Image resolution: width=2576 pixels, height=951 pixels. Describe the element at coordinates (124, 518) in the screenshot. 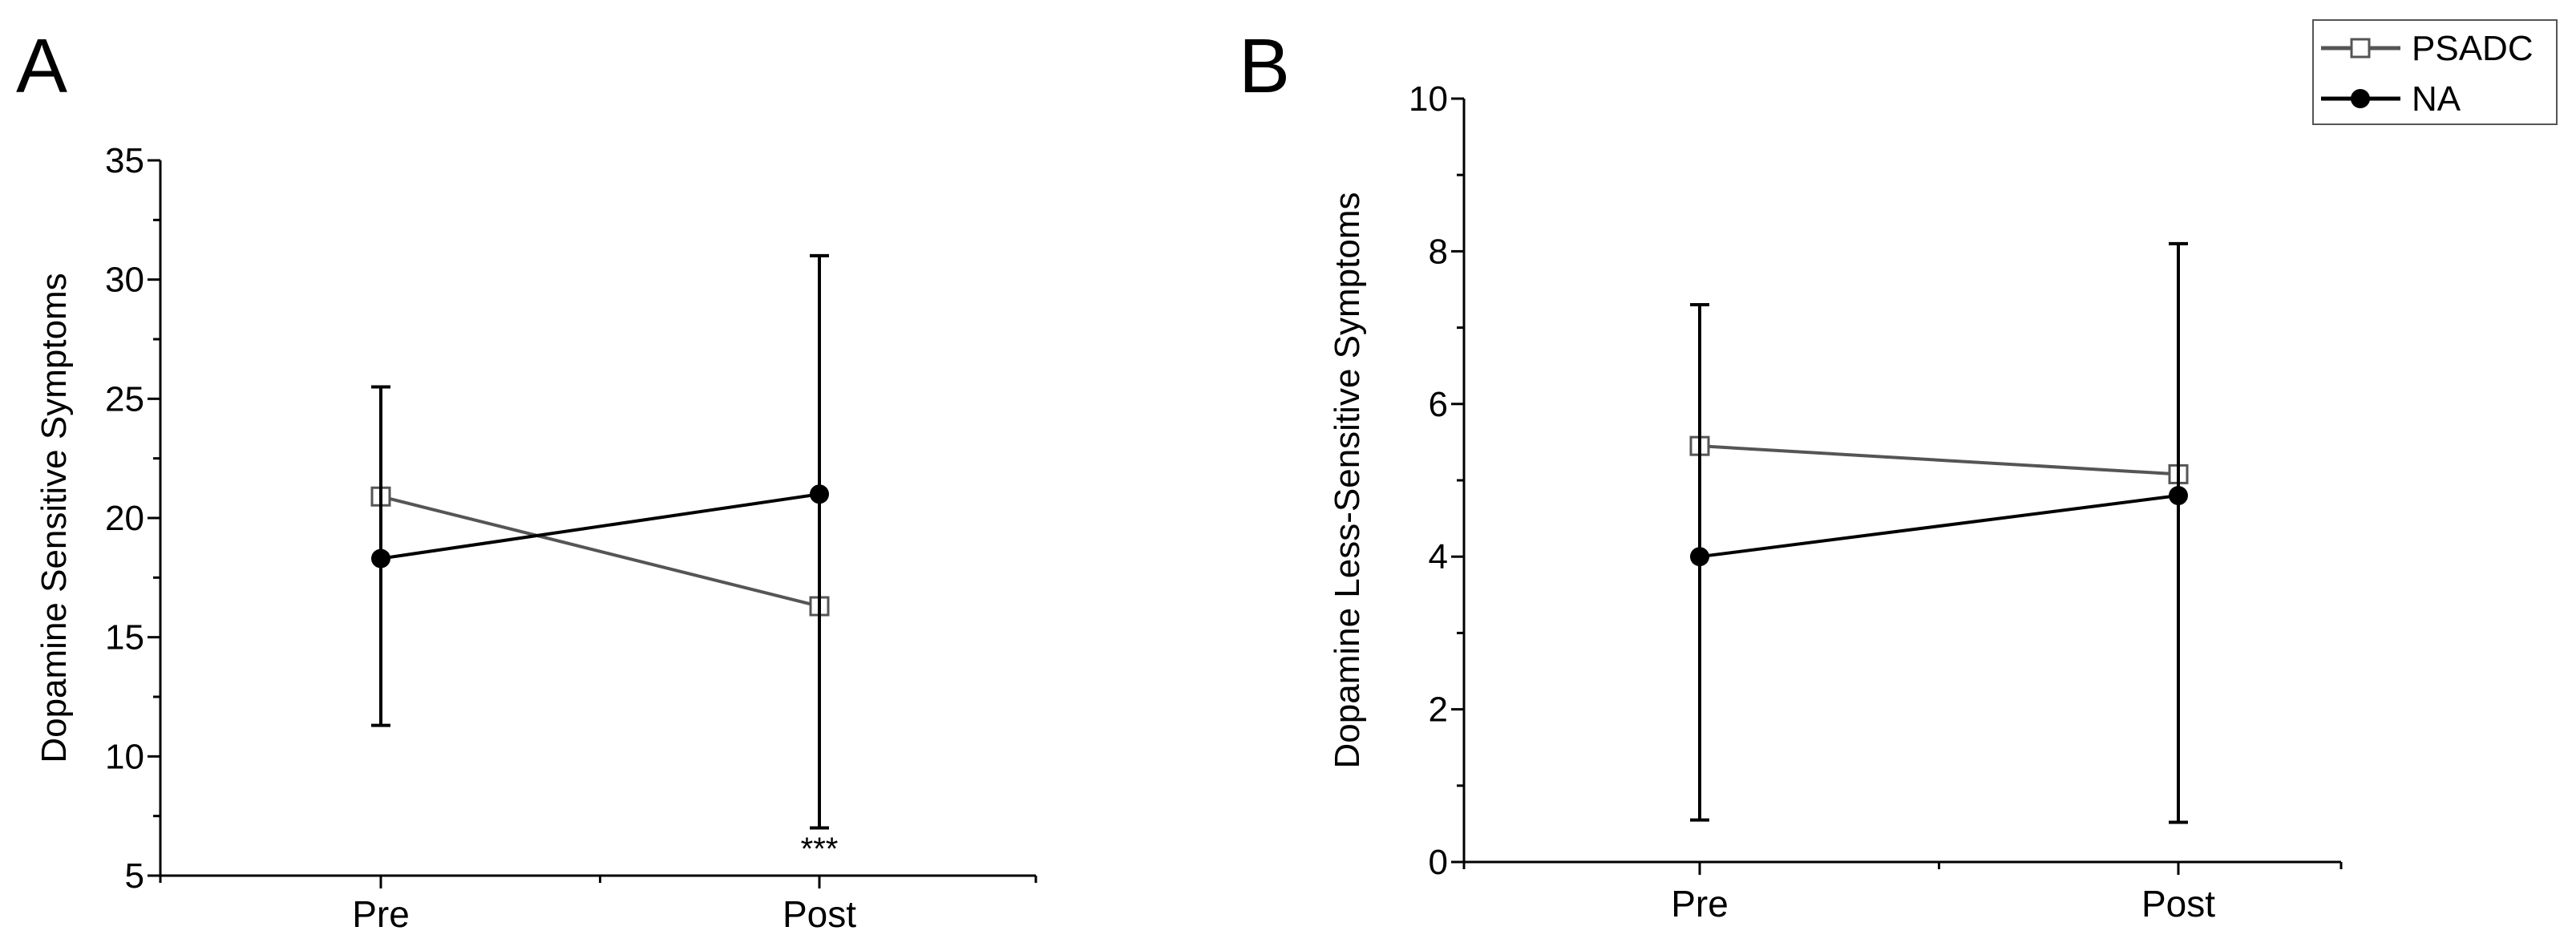

I see `y-tick-label: 20` at that location.